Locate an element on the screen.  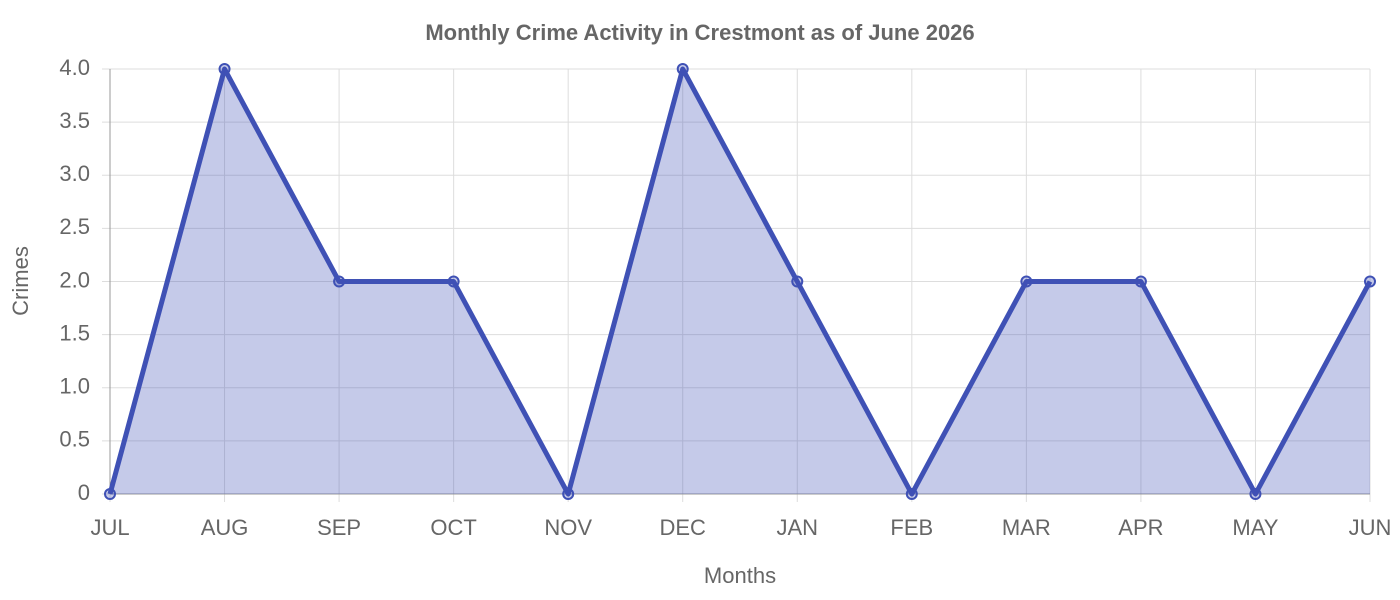
y-tick-label: 0.5 is located at coordinates (74, 439).